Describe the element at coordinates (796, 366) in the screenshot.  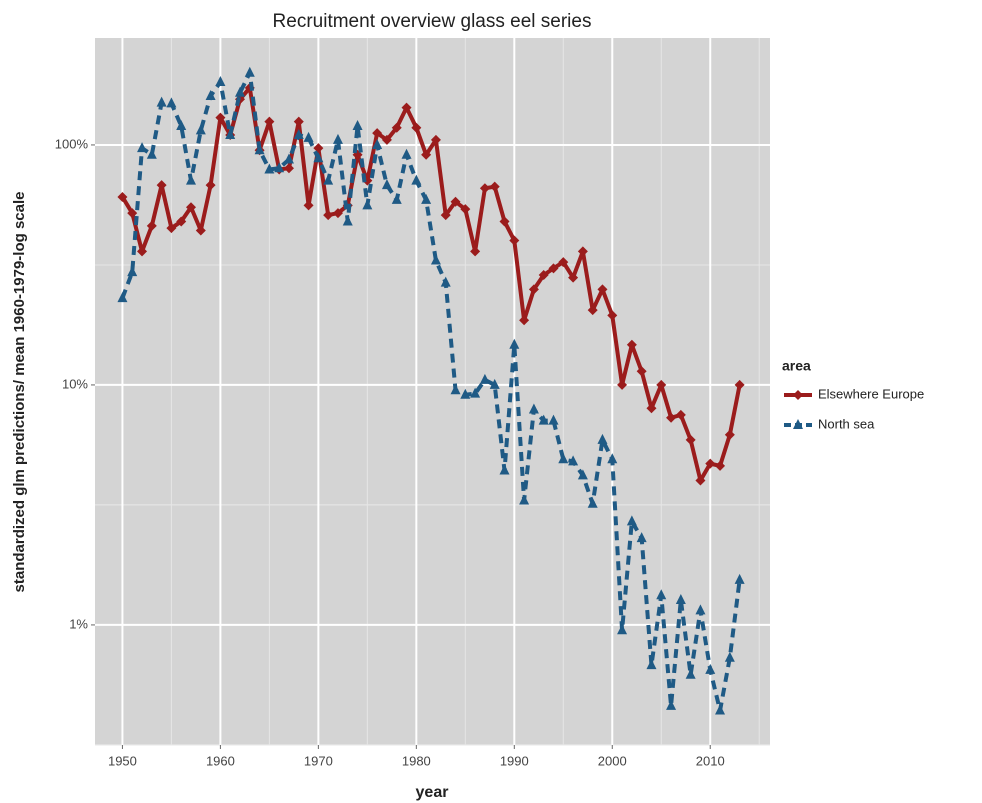
I see `legend-title: area` at that location.